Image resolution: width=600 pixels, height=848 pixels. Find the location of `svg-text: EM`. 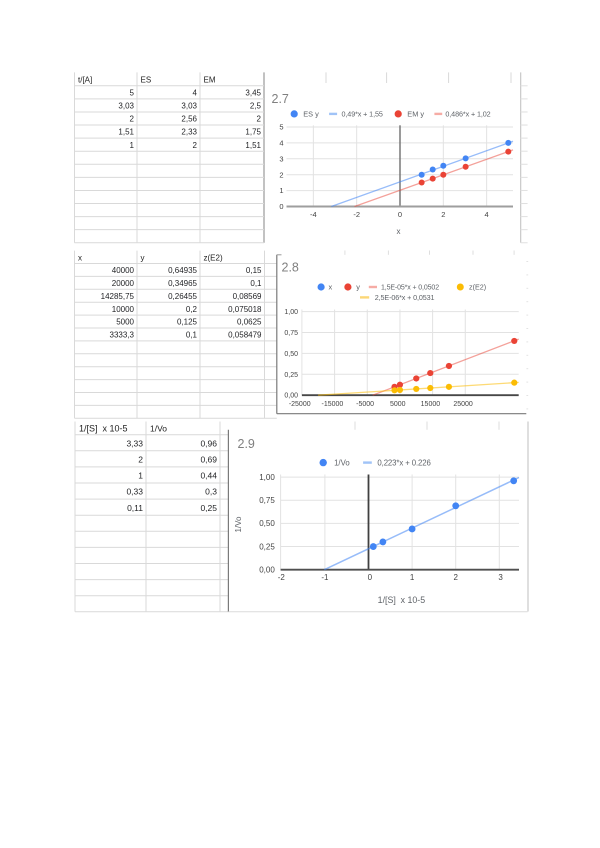

svg-text: EM is located at coordinates (210, 80).